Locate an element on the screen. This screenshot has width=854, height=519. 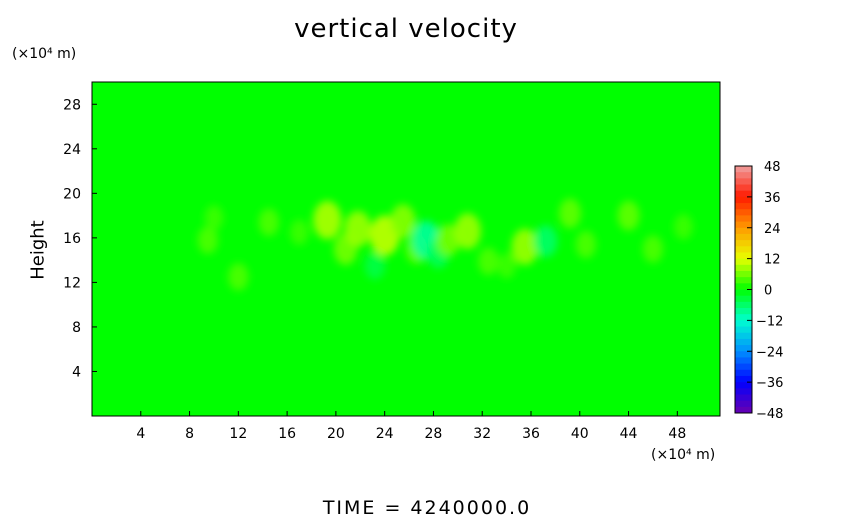
colorbar-label: 36 is located at coordinates (772, 198).